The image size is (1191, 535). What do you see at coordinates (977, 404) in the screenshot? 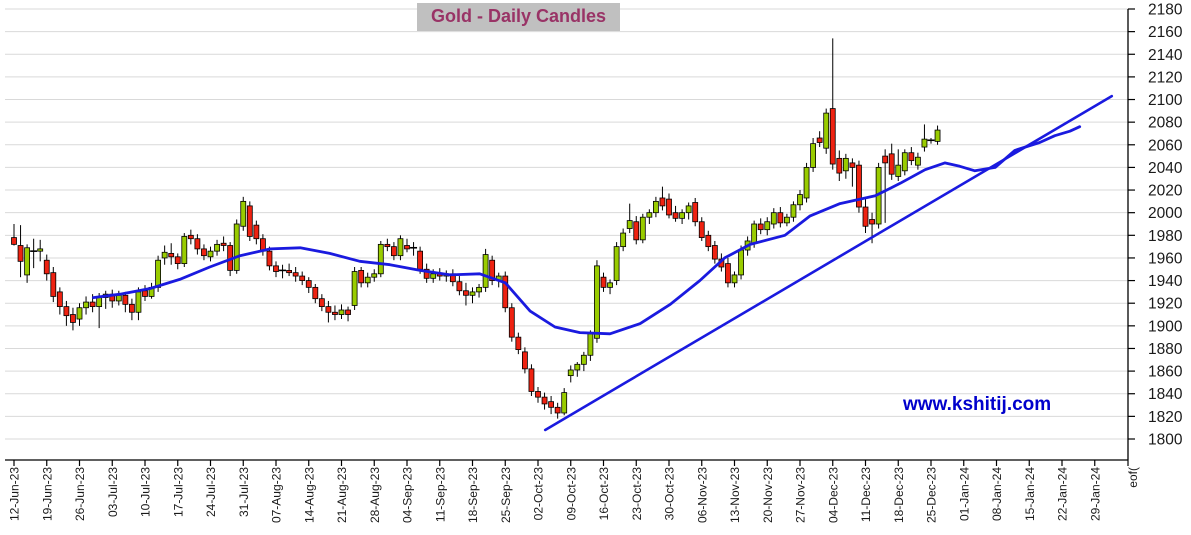
I see `watermark-link: www.kshitij.com` at bounding box center [977, 404].